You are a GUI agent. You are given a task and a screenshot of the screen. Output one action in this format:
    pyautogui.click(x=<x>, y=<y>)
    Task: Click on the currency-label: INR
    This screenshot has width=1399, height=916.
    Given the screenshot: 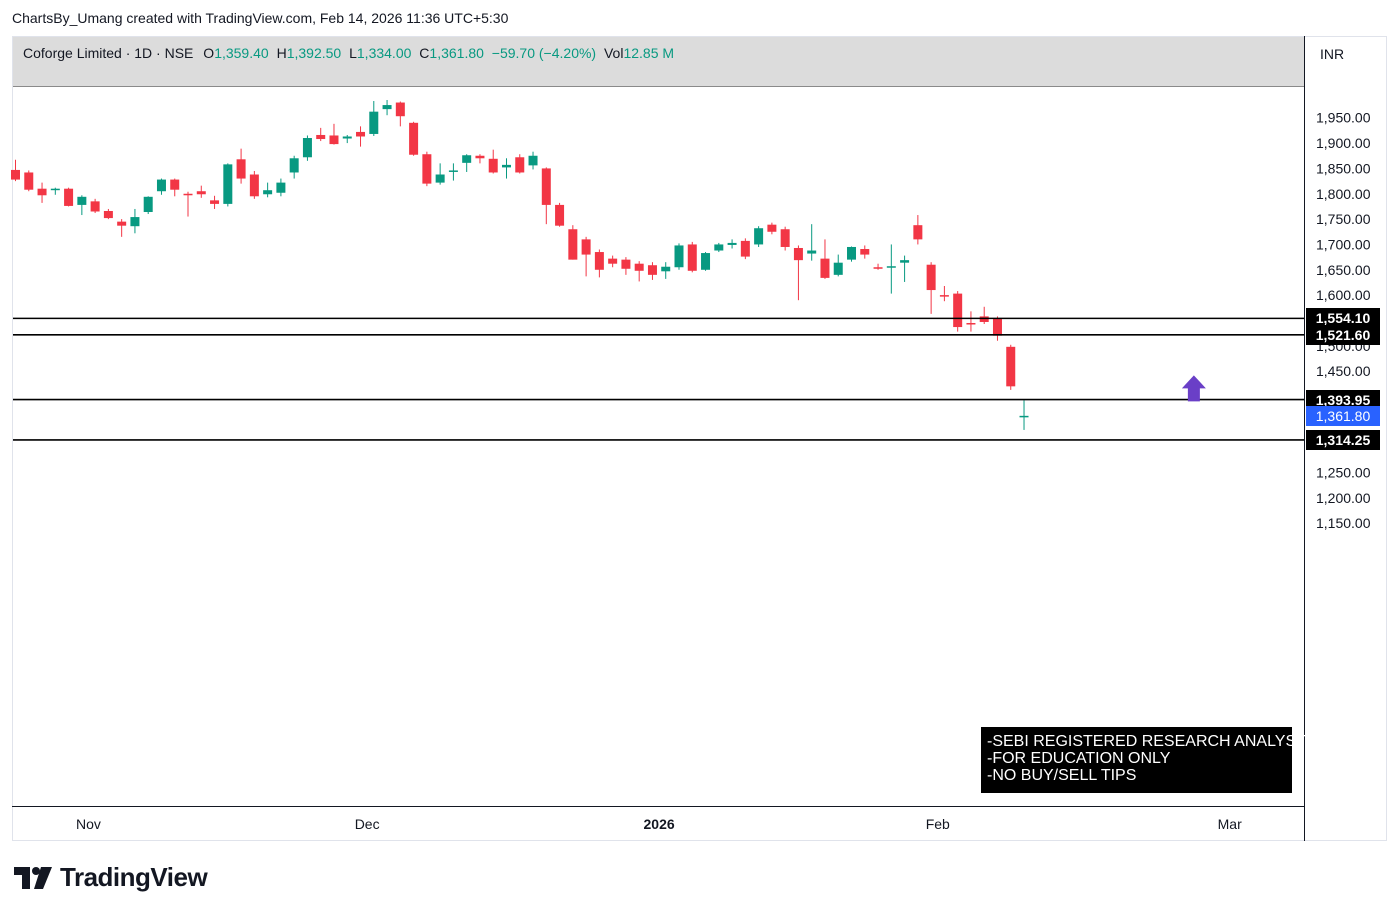 What is the action you would take?
    pyautogui.click(x=1332, y=54)
    